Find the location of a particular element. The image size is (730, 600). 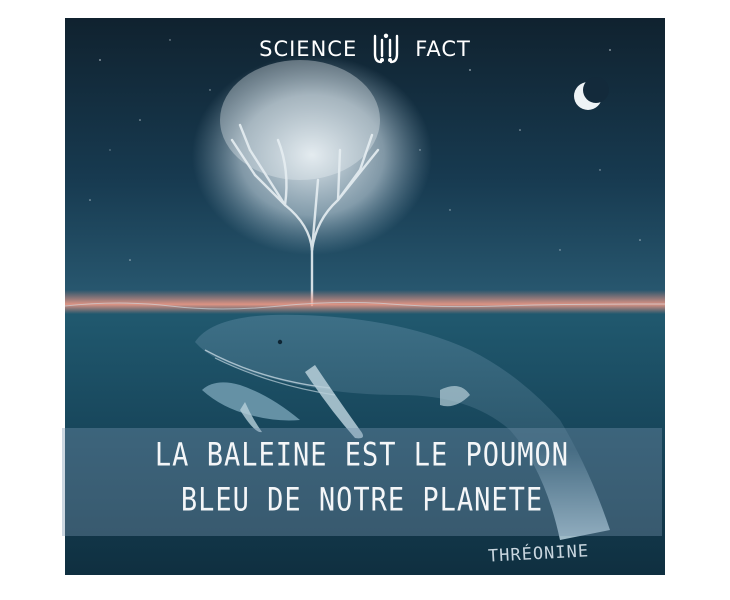

brand-left-word: SCIENCE is located at coordinates (308, 49).